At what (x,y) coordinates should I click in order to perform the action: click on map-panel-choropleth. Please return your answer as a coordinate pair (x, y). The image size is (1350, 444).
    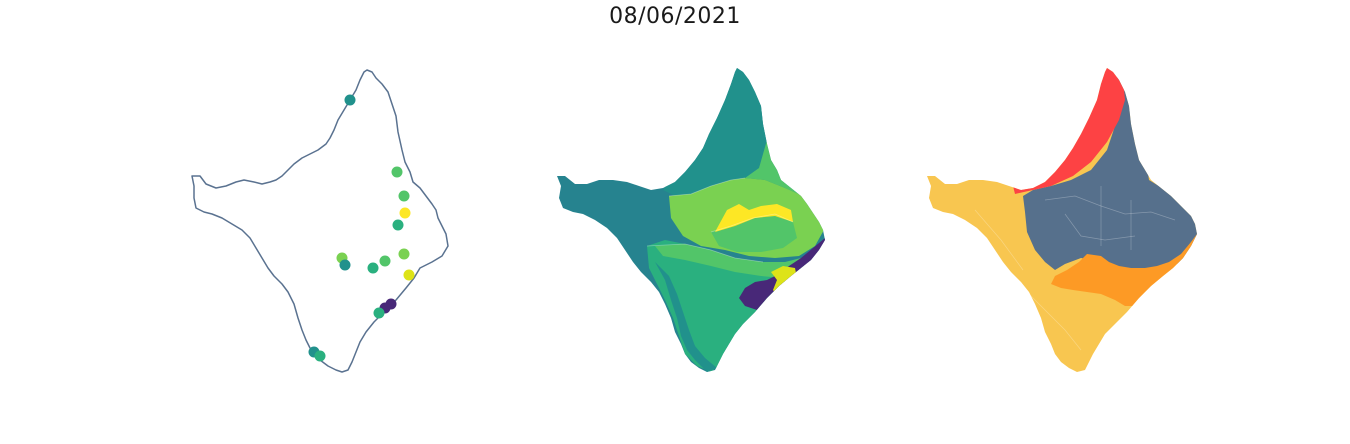
    Looking at the image, I should click on (691, 220).